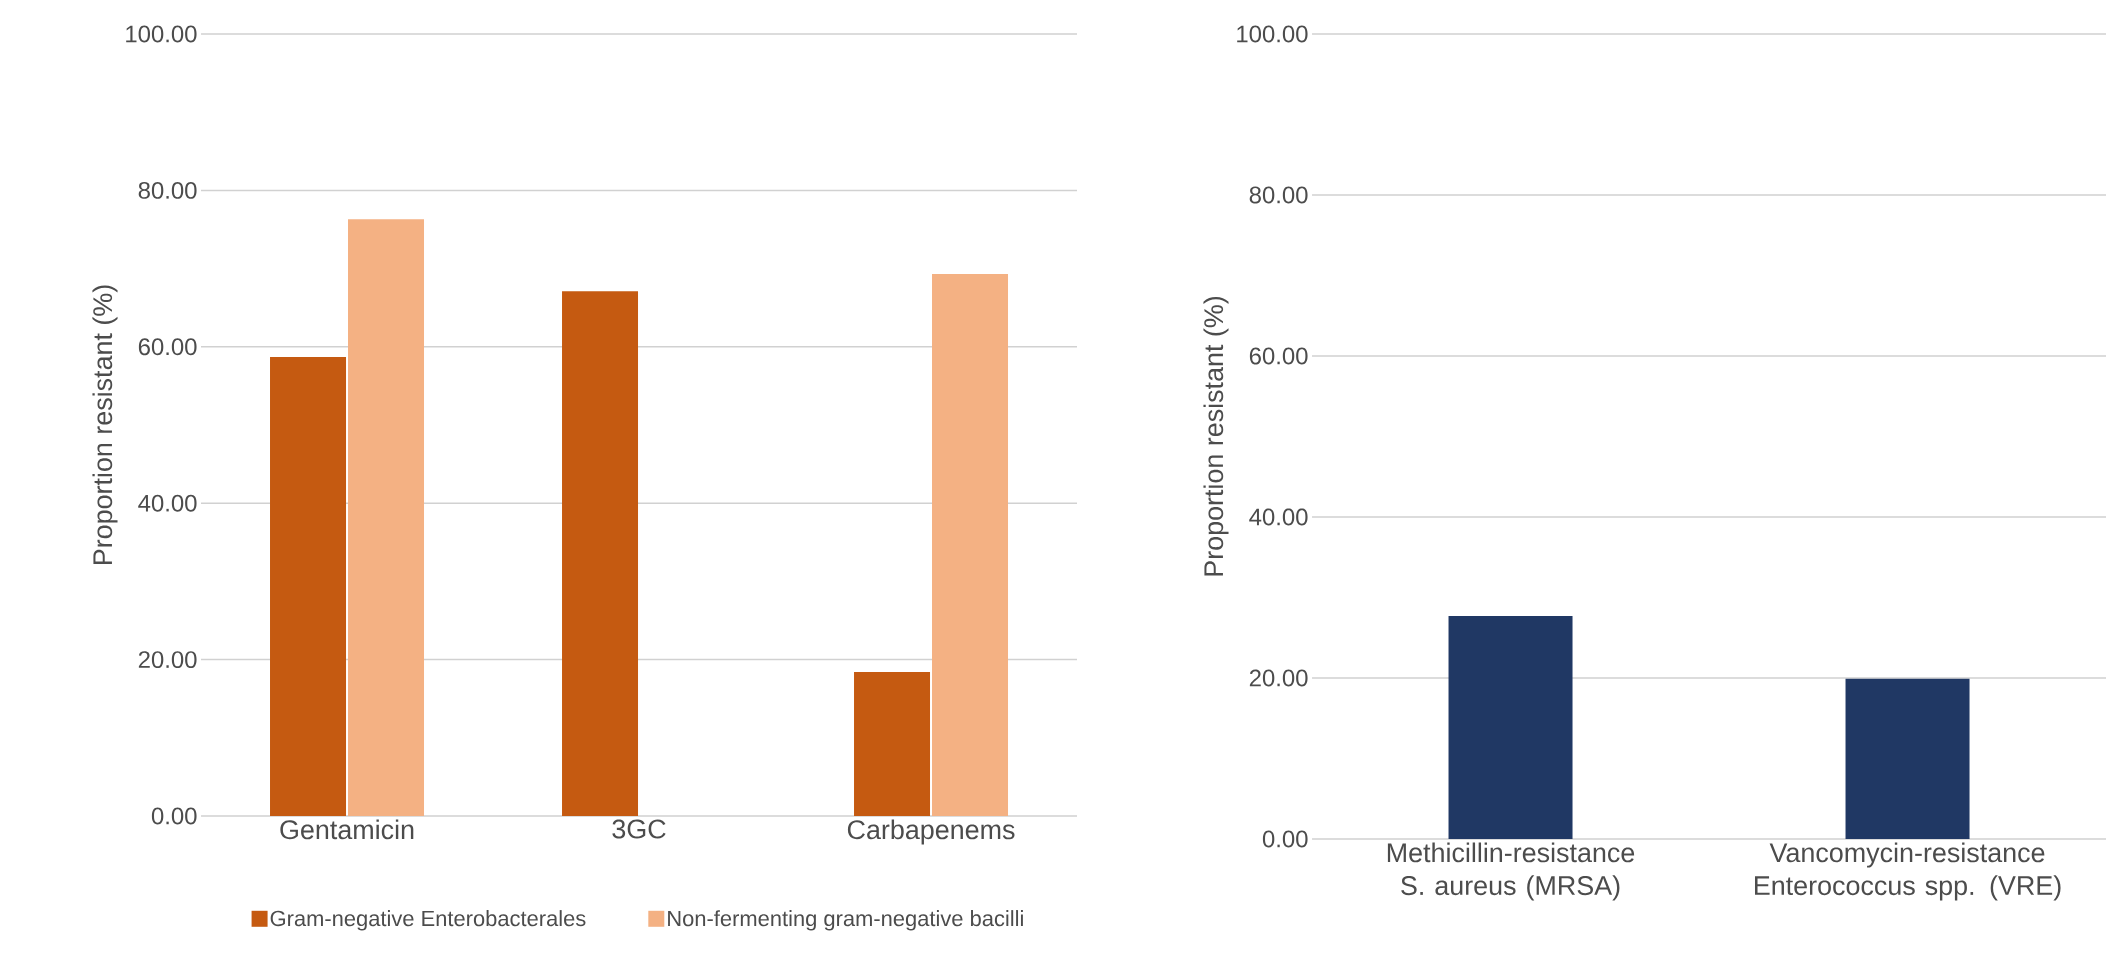 Image resolution: width=2118 pixels, height=960 pixels. What do you see at coordinates (1908, 871) in the screenshot?
I see `x-tick-label: Vancomycin-resistance Enterococcus spp. (VRE)` at bounding box center [1908, 871].